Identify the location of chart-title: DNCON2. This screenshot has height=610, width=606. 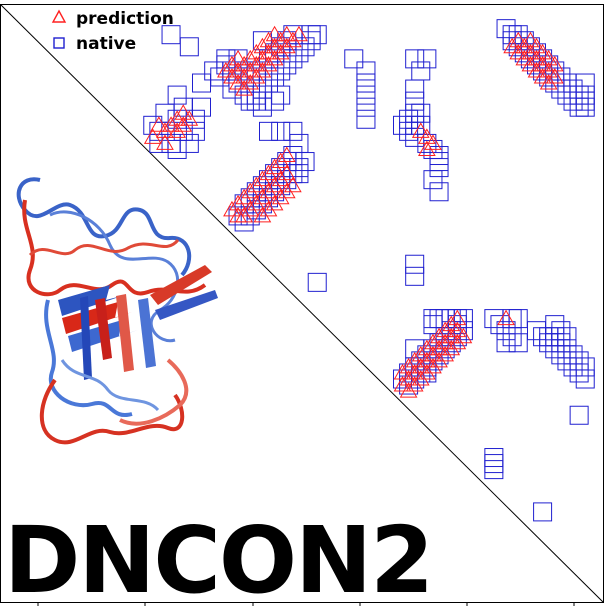
(218, 558).